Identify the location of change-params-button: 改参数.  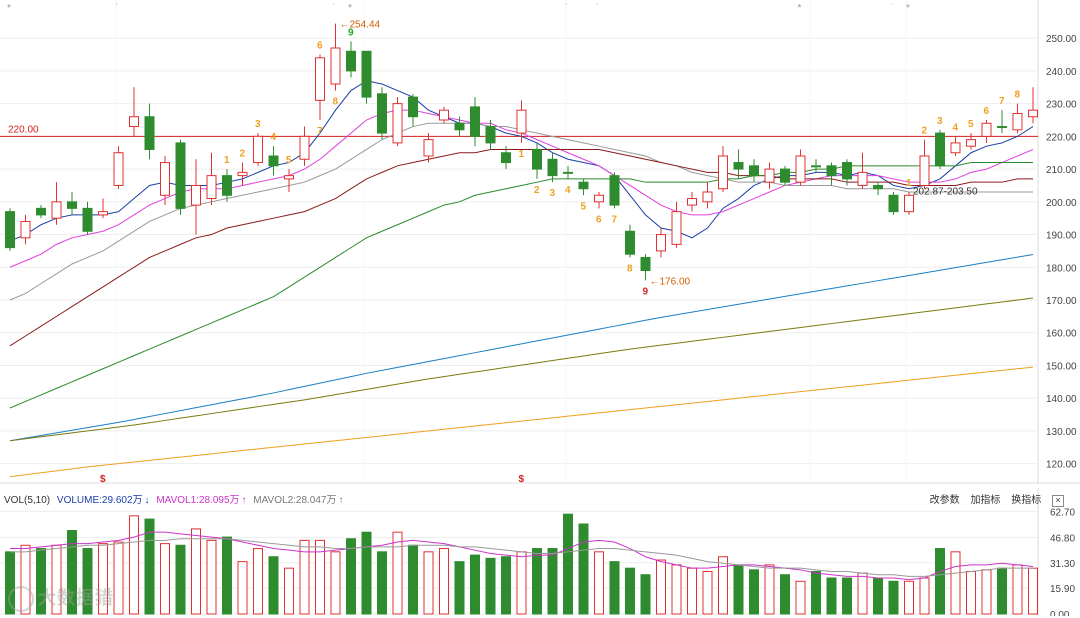
(944, 500).